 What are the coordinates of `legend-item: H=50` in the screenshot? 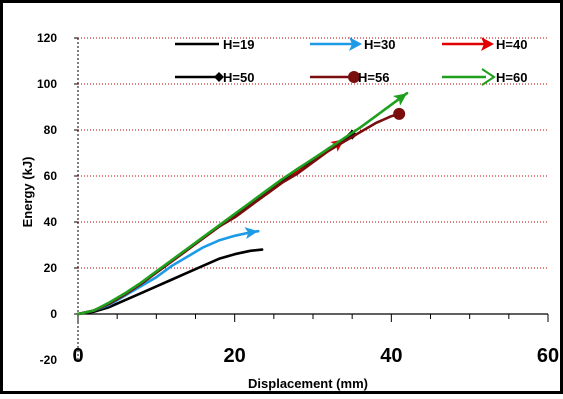 It's located at (214, 77).